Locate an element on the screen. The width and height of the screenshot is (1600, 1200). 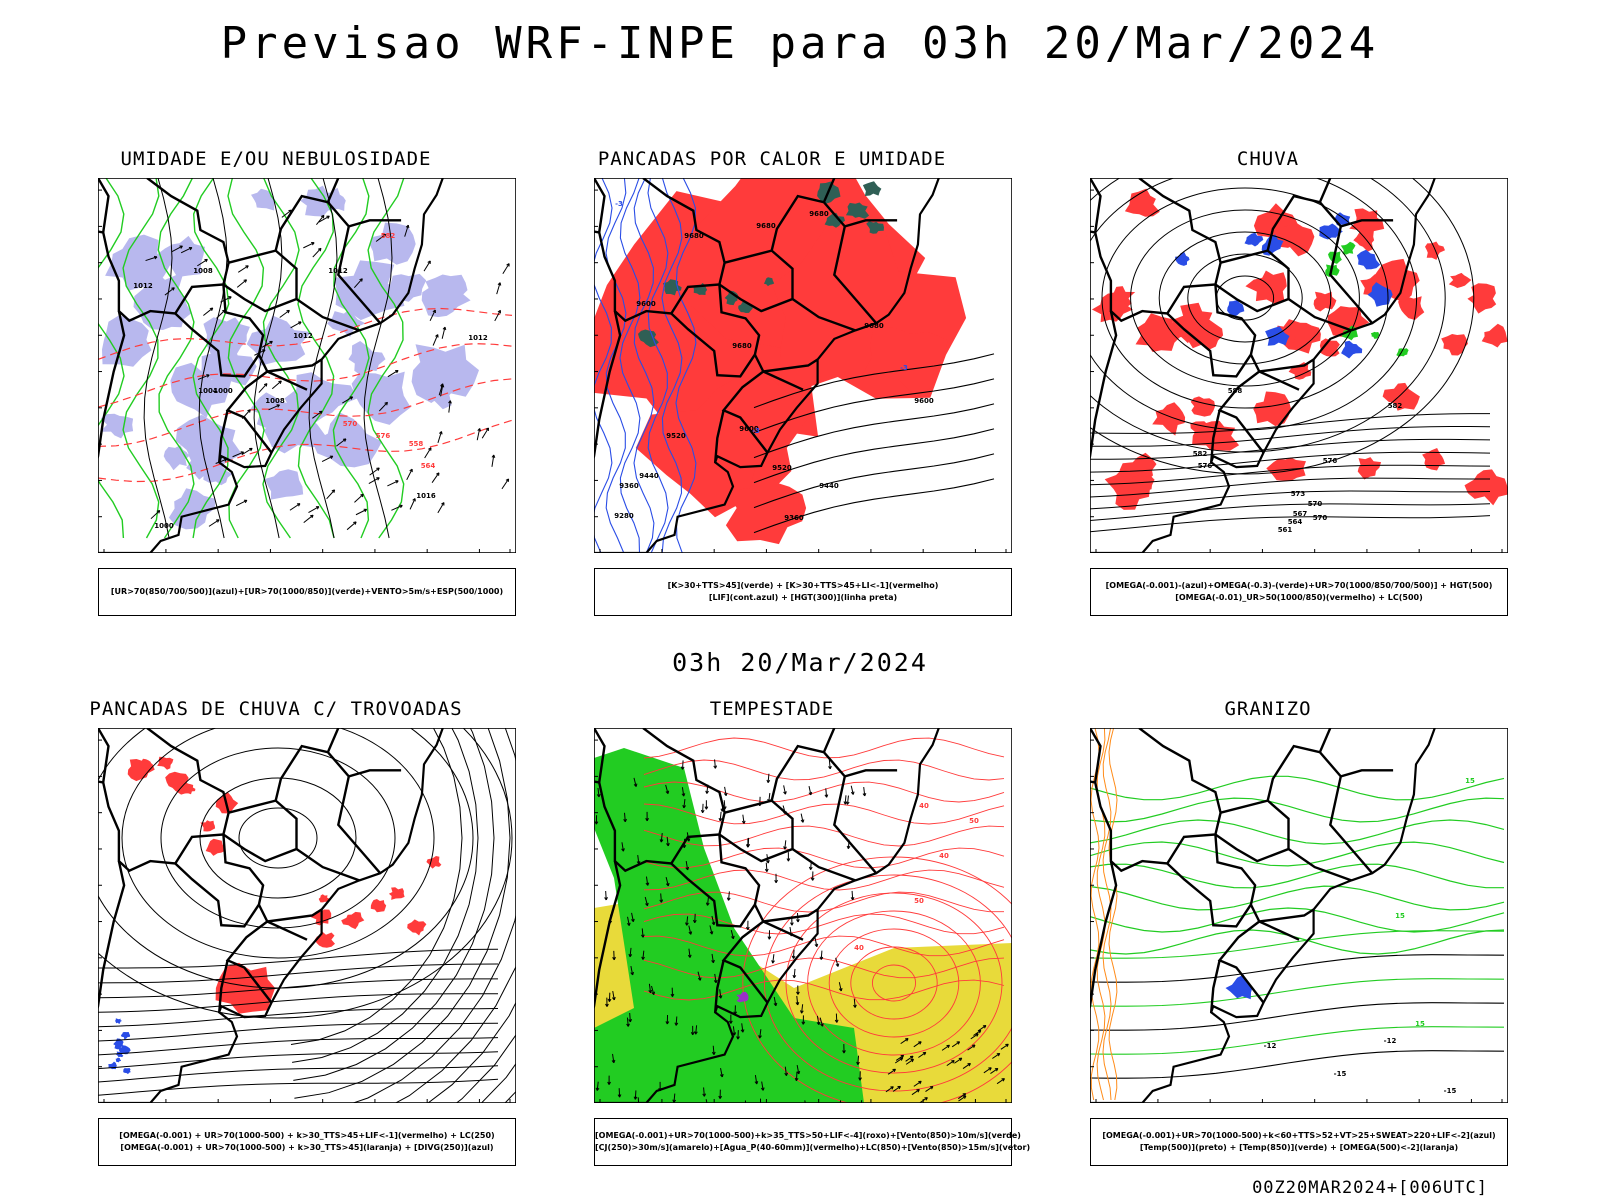
unstable-area is located at coordinates (875, 227).